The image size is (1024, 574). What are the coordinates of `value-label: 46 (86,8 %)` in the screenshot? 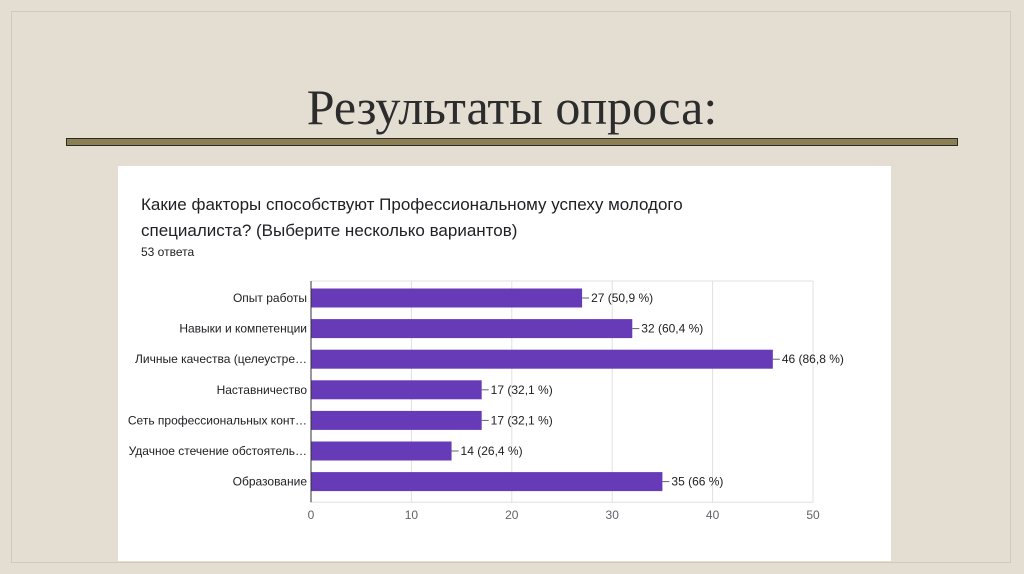 It's located at (813, 359).